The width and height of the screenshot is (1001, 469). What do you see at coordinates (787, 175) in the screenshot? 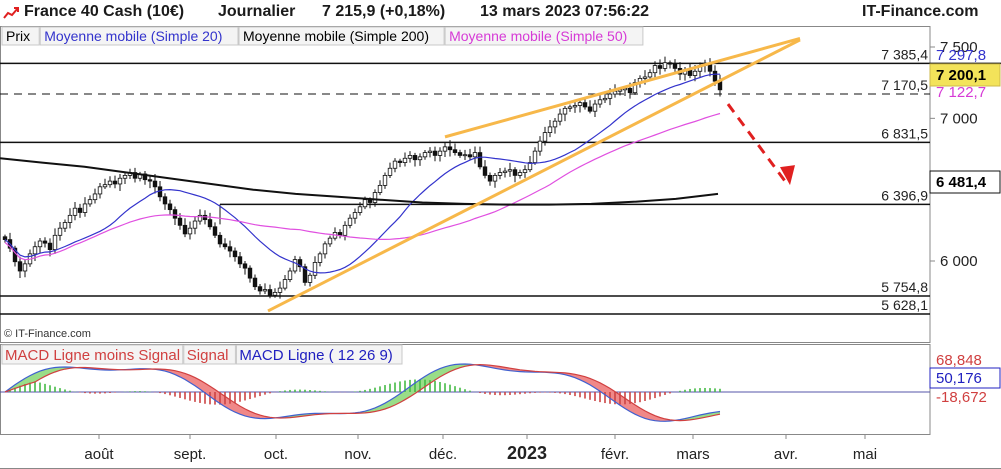
I see `forecast-arrow-head` at bounding box center [787, 175].